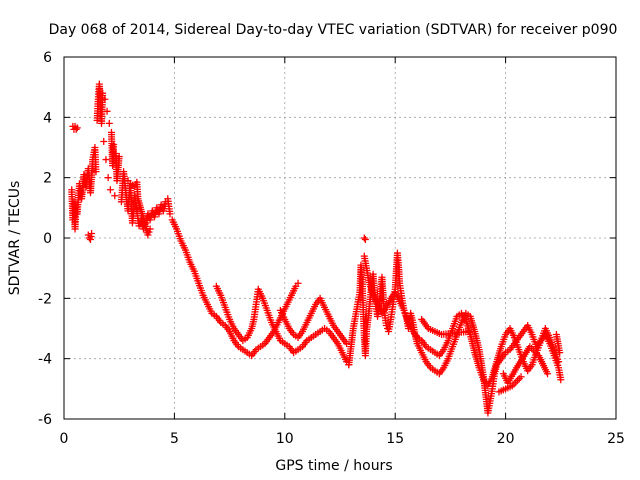  Describe the element at coordinates (174, 439) in the screenshot. I see `x-tick-label: 5` at that location.